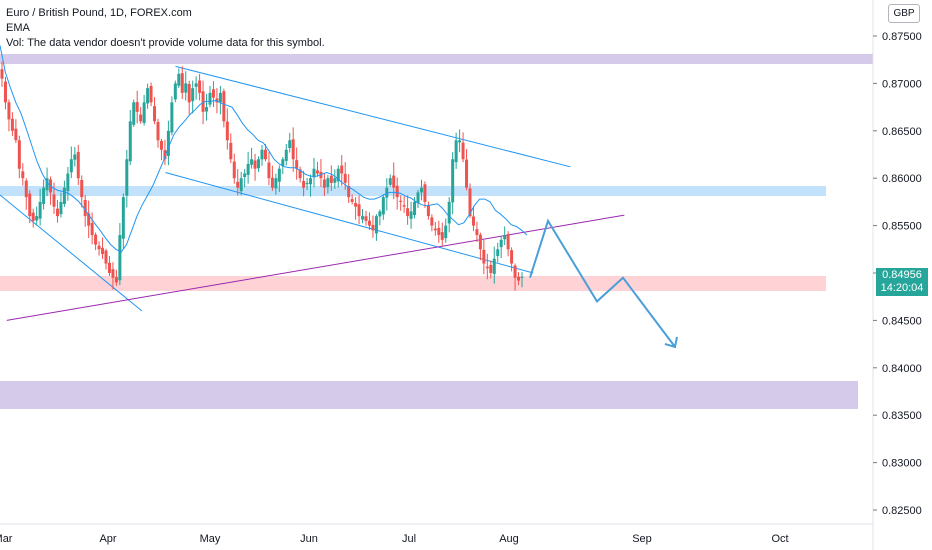 The width and height of the screenshot is (932, 550). I want to click on channel-lower-line, so click(349, 223).